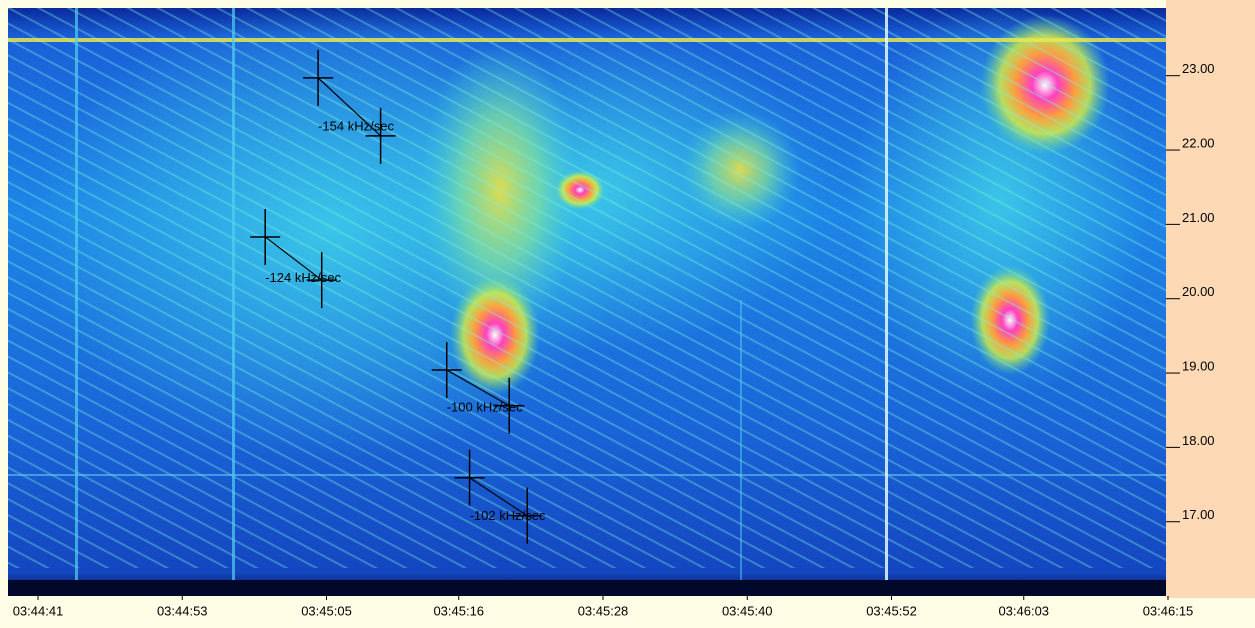 The width and height of the screenshot is (1255, 628). What do you see at coordinates (587, 588) in the screenshot?
I see `spectrogram-floor` at bounding box center [587, 588].